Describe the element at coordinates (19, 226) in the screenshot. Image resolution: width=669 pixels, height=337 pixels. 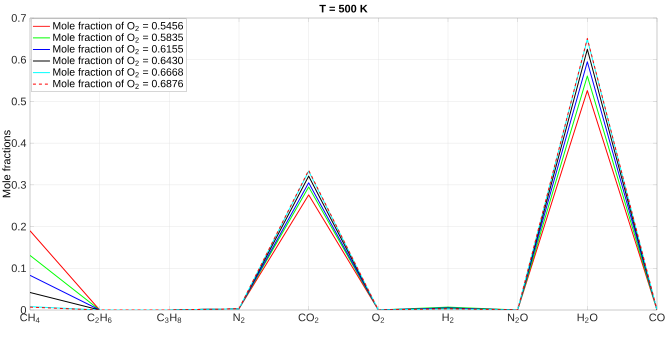
I see `y-tick-label: 0.2` at that location.